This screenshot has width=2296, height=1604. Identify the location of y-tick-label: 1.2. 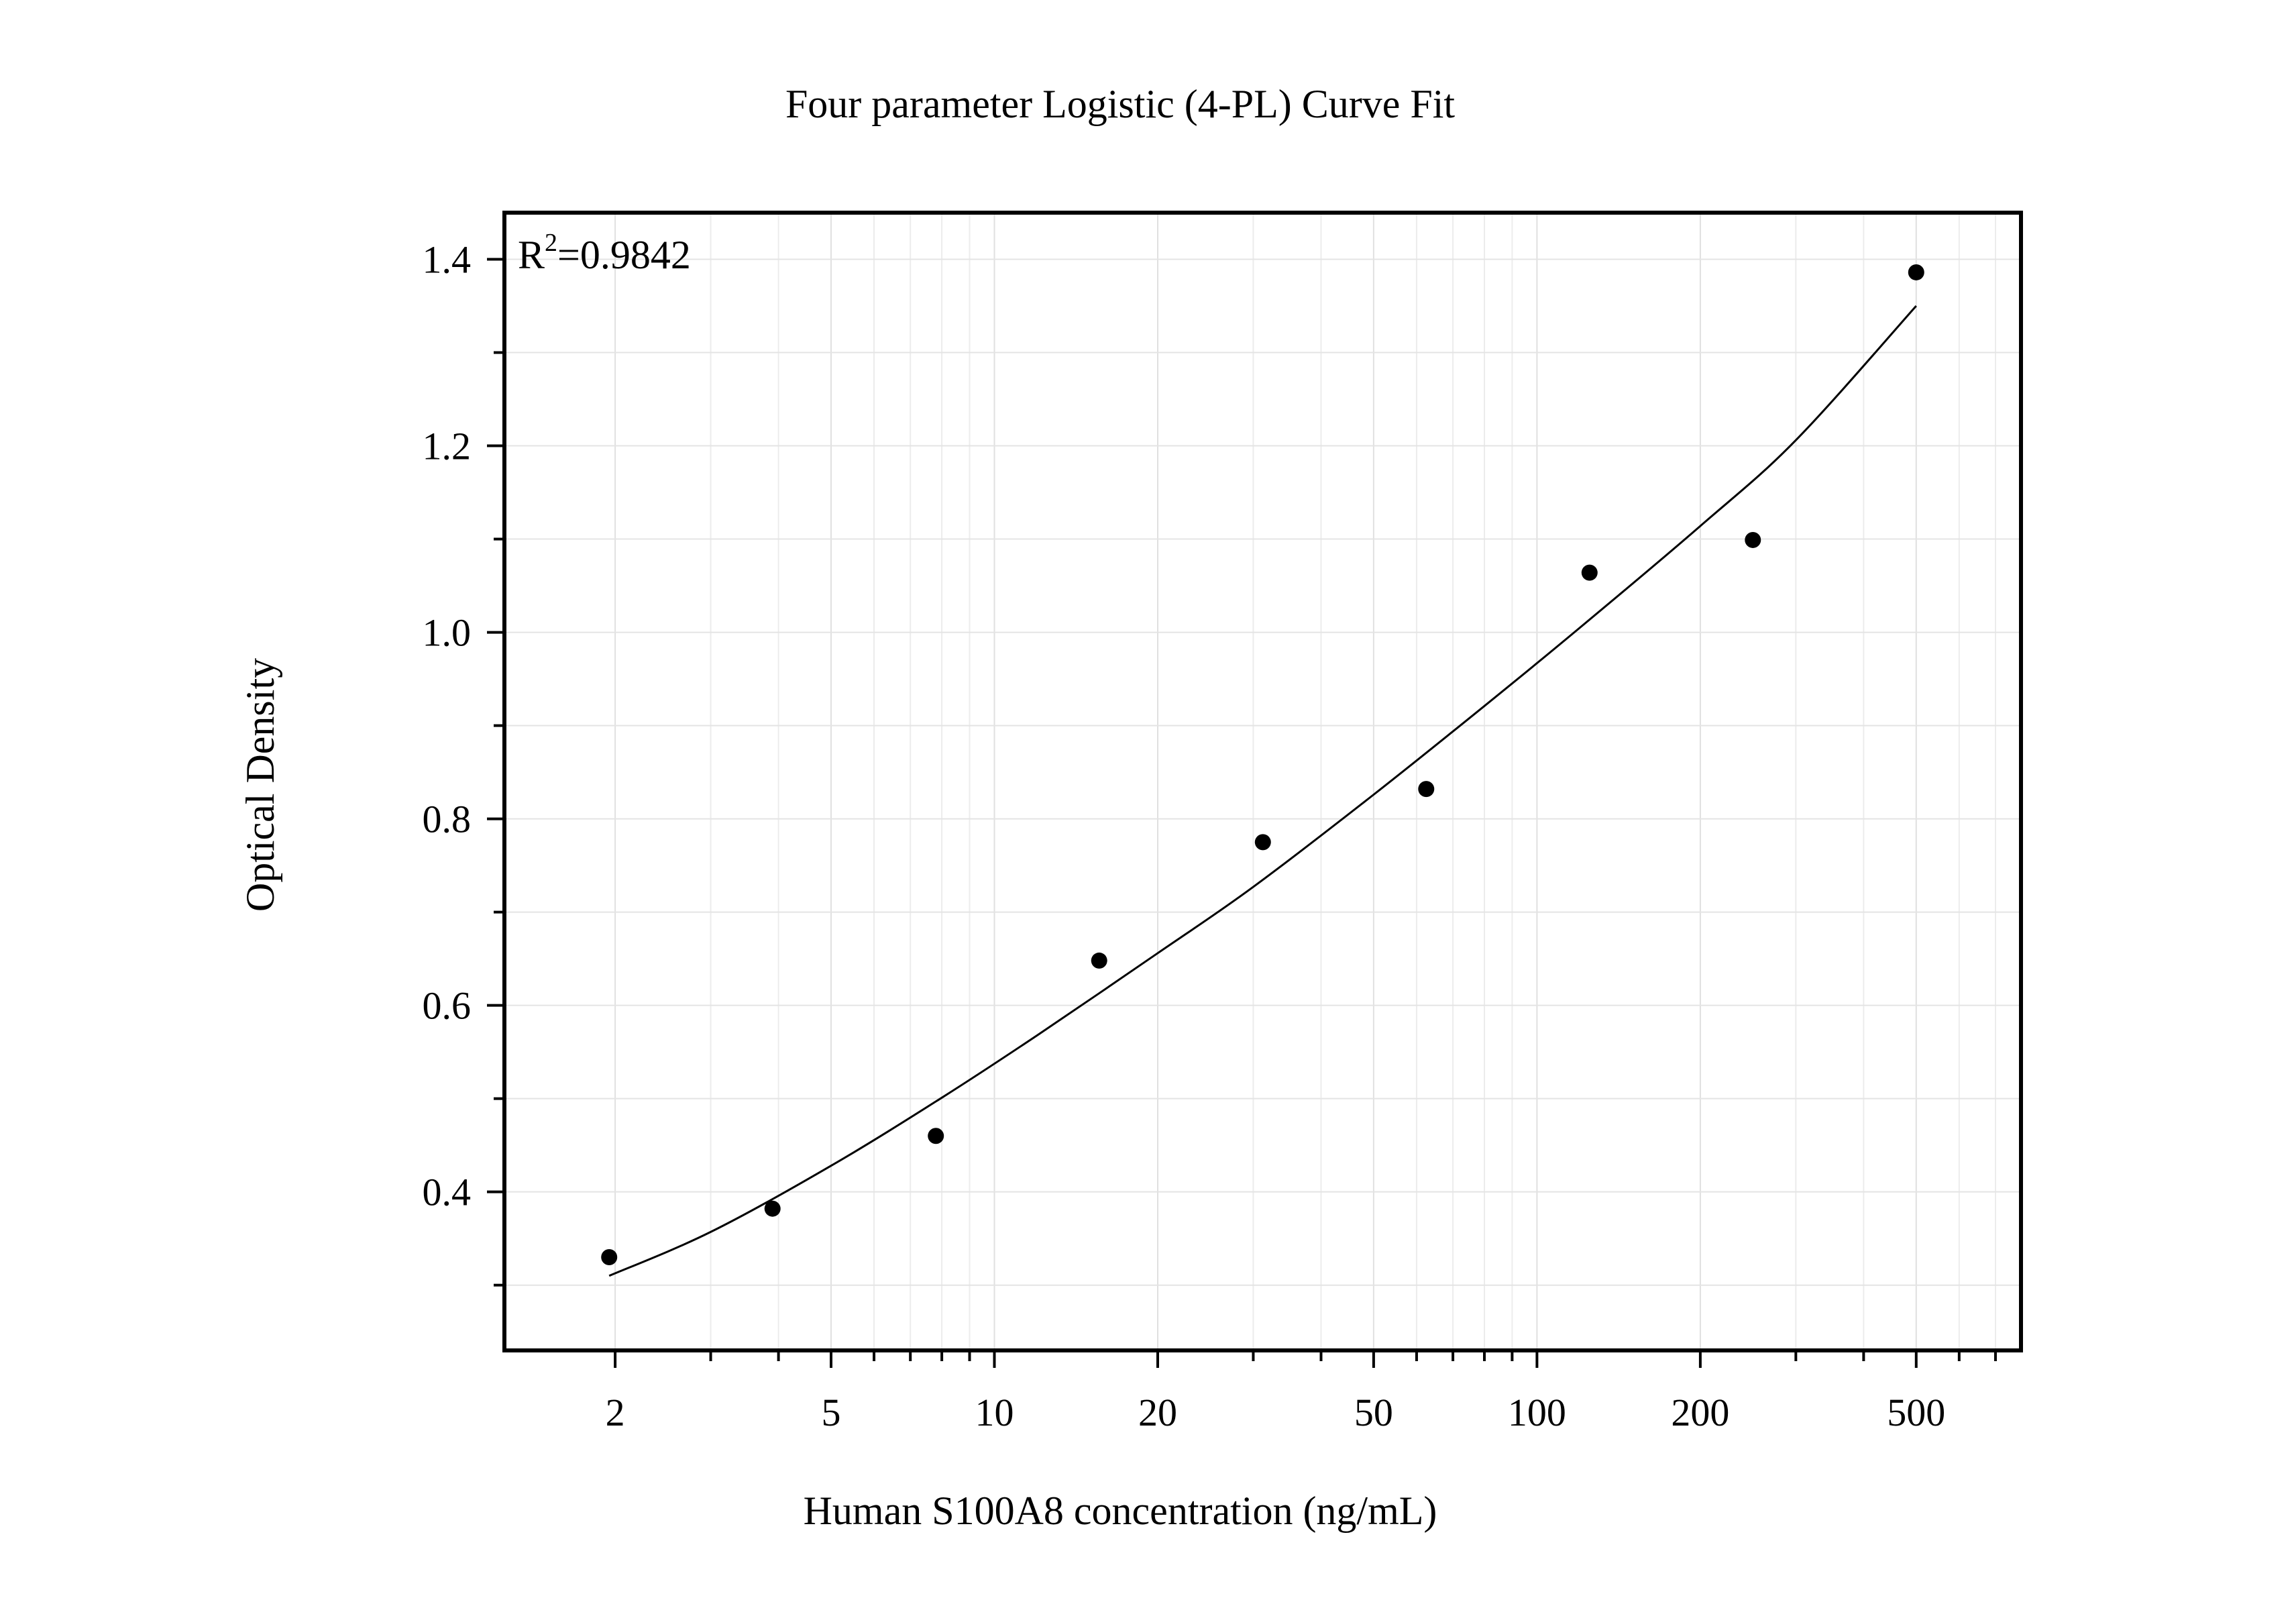
(447, 446).